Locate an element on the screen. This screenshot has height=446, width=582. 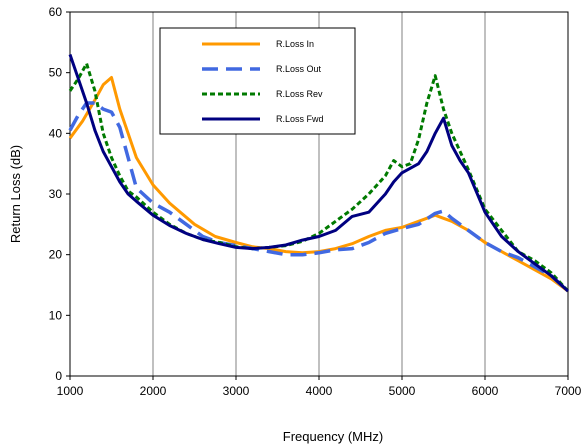
x-tick-label: 3000 is located at coordinates (236, 391).